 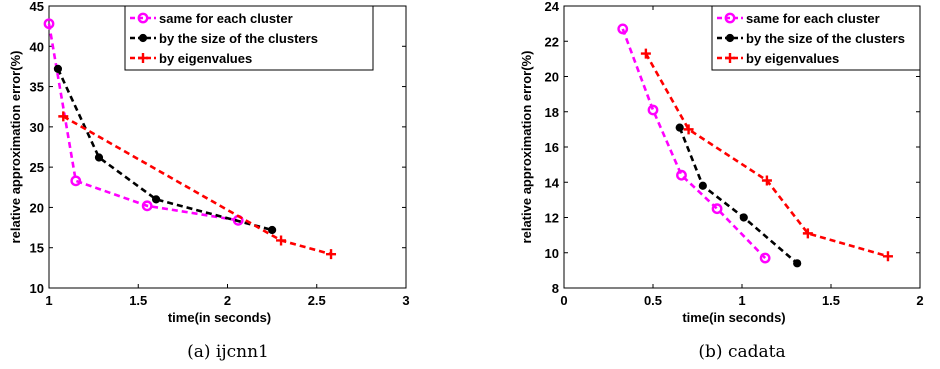 What do you see at coordinates (563, 300) in the screenshot?
I see `x-tick-label: 0` at bounding box center [563, 300].